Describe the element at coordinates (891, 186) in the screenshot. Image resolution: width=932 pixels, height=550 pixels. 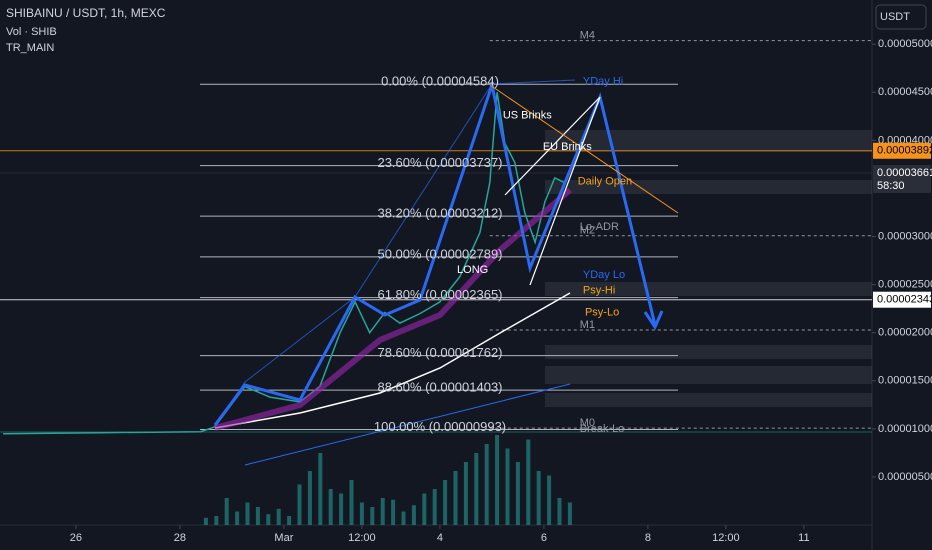
I see `countdown: 58:30` at that location.